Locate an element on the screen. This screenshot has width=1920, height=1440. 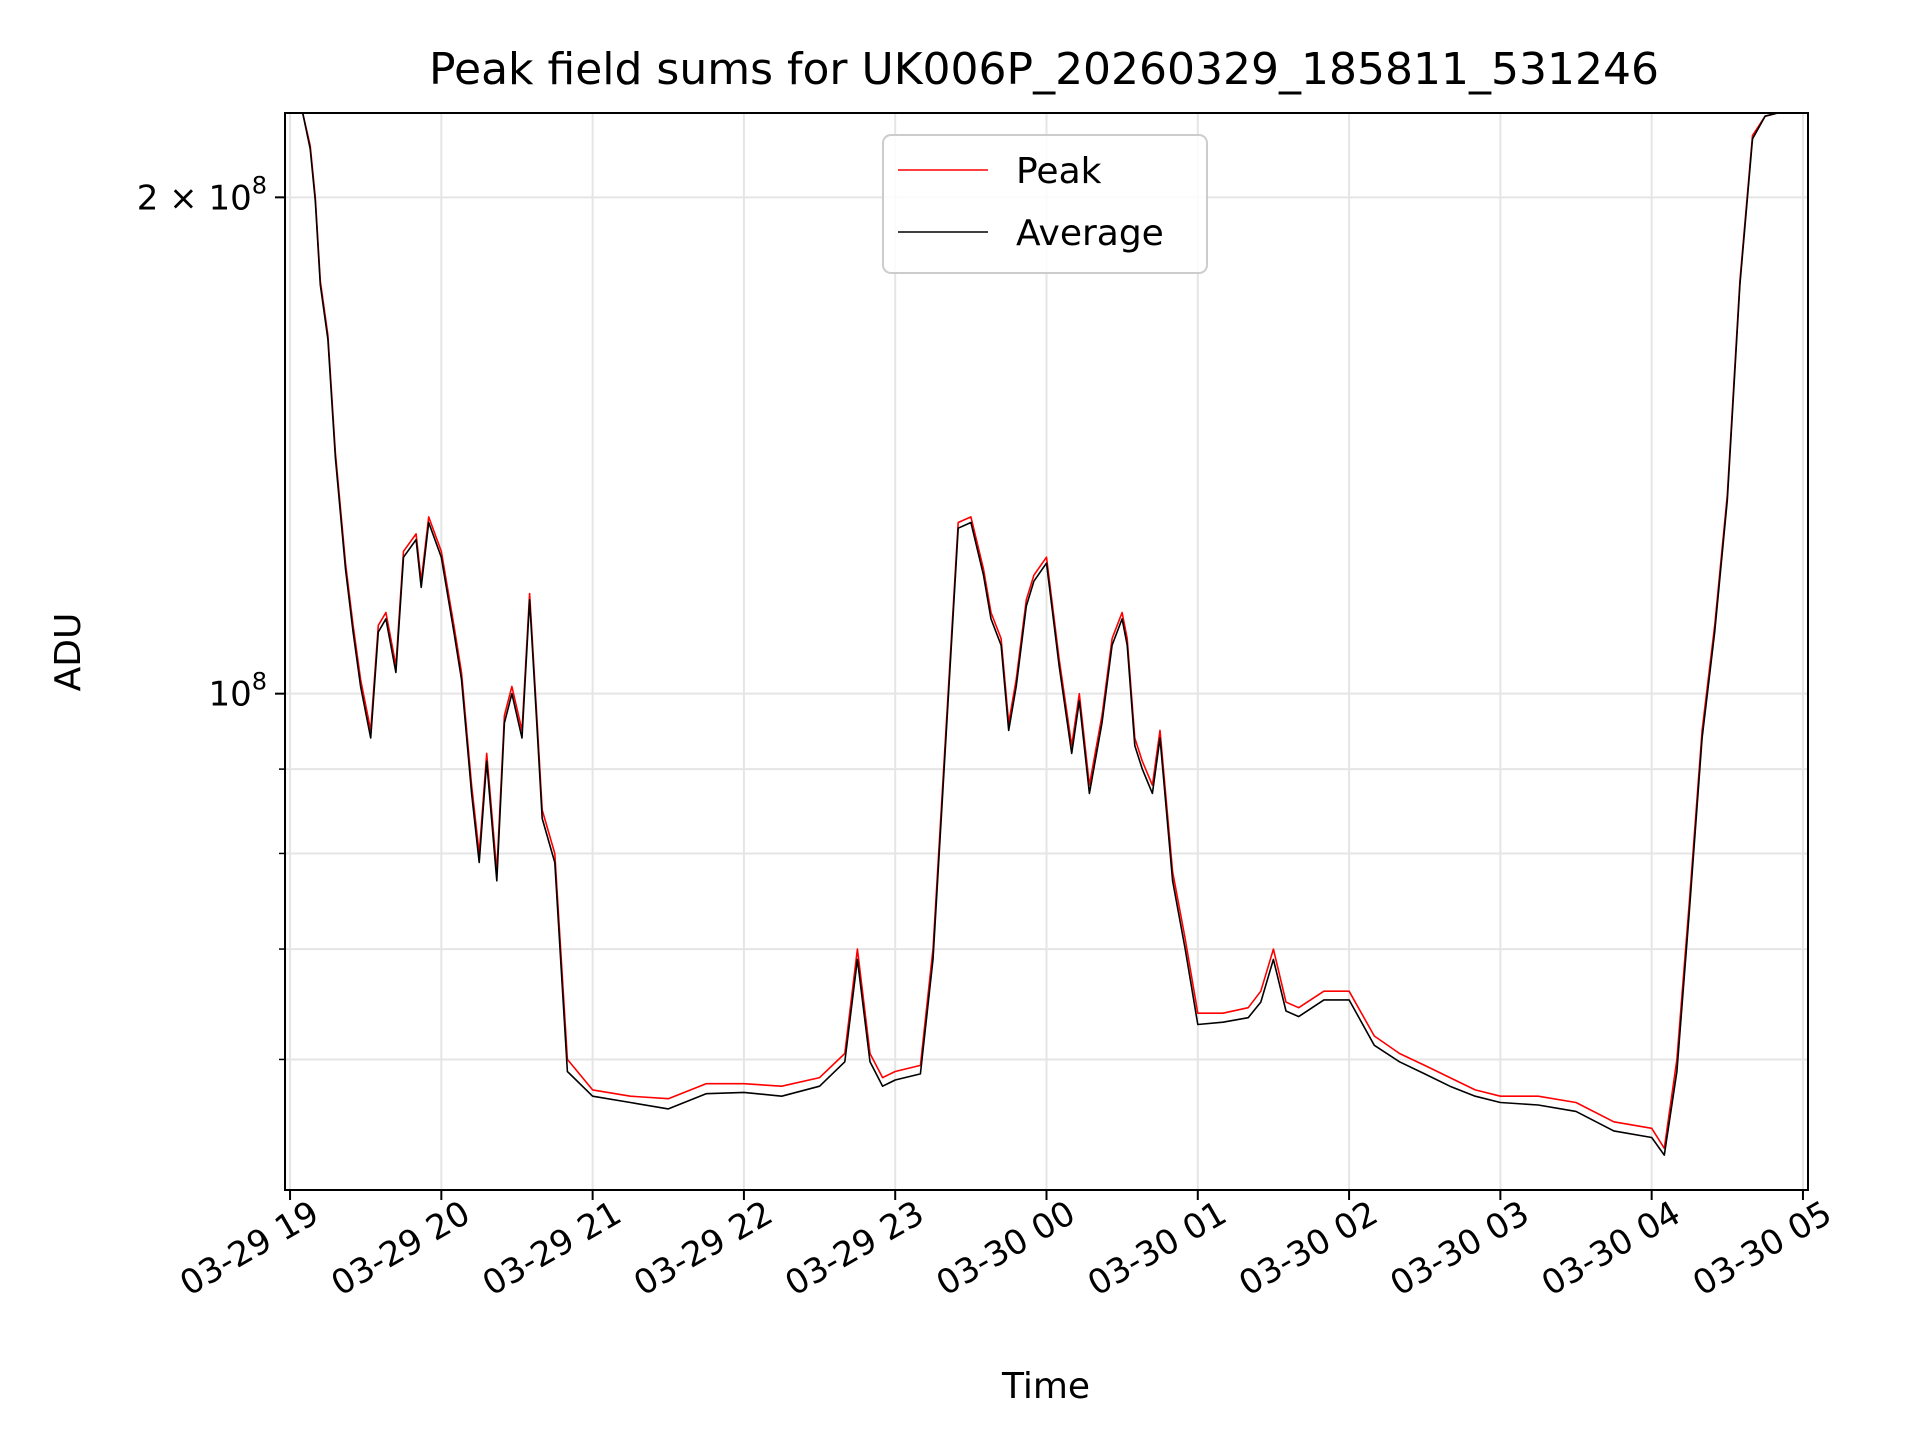
legend-label-average: Average is located at coordinates (1090, 233).